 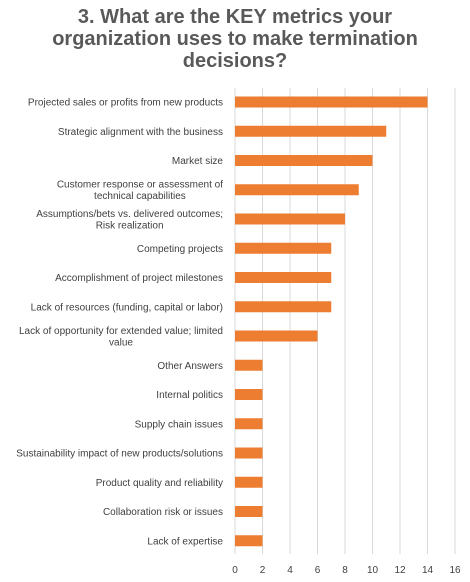 I want to click on chart-title-line-1: 3. What are the KEY metrics your, so click(x=235, y=17).